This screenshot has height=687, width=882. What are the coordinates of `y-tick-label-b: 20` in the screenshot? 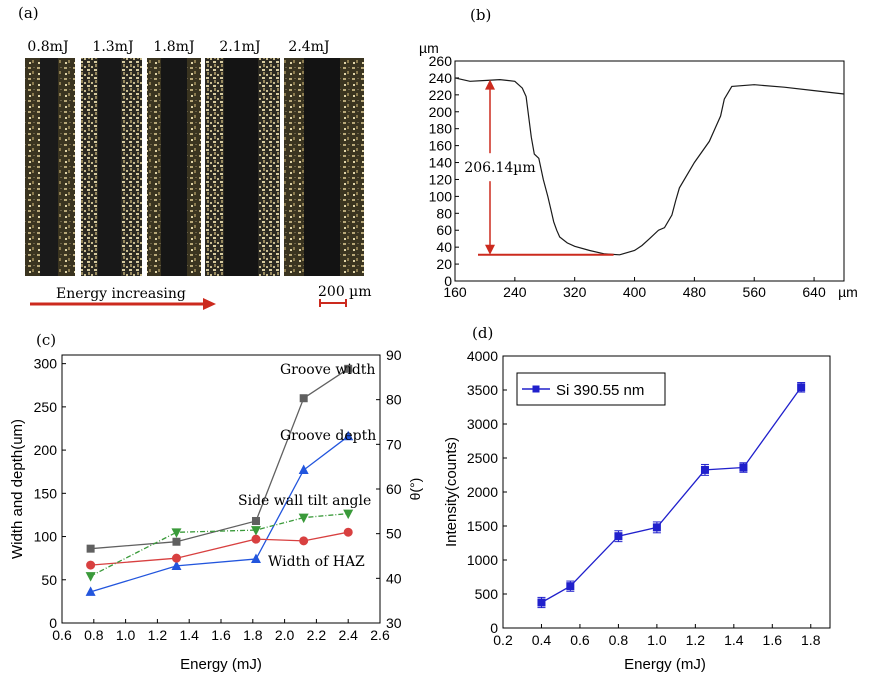 It's located at (444, 264).